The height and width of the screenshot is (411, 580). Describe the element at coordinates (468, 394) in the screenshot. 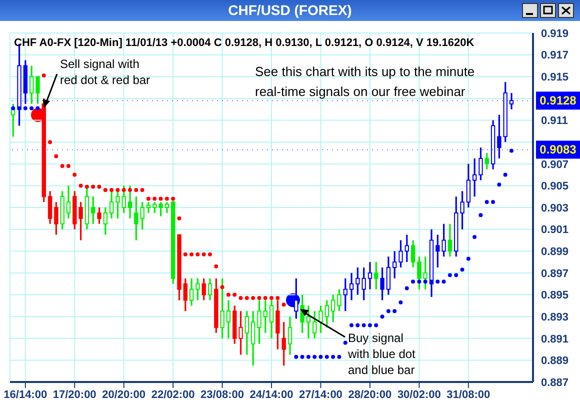

I see `x-tick-label: 31/08:00` at that location.